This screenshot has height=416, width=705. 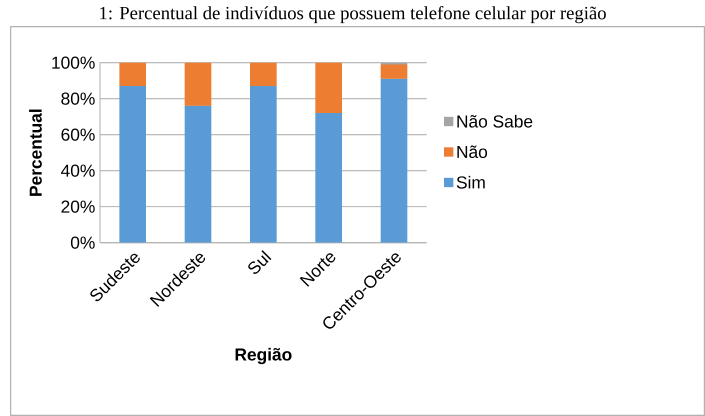 What do you see at coordinates (353, 15) in the screenshot?
I see `chart-title: 1: Percentual de indivíduos que possuem telefone celular por região` at bounding box center [353, 15].